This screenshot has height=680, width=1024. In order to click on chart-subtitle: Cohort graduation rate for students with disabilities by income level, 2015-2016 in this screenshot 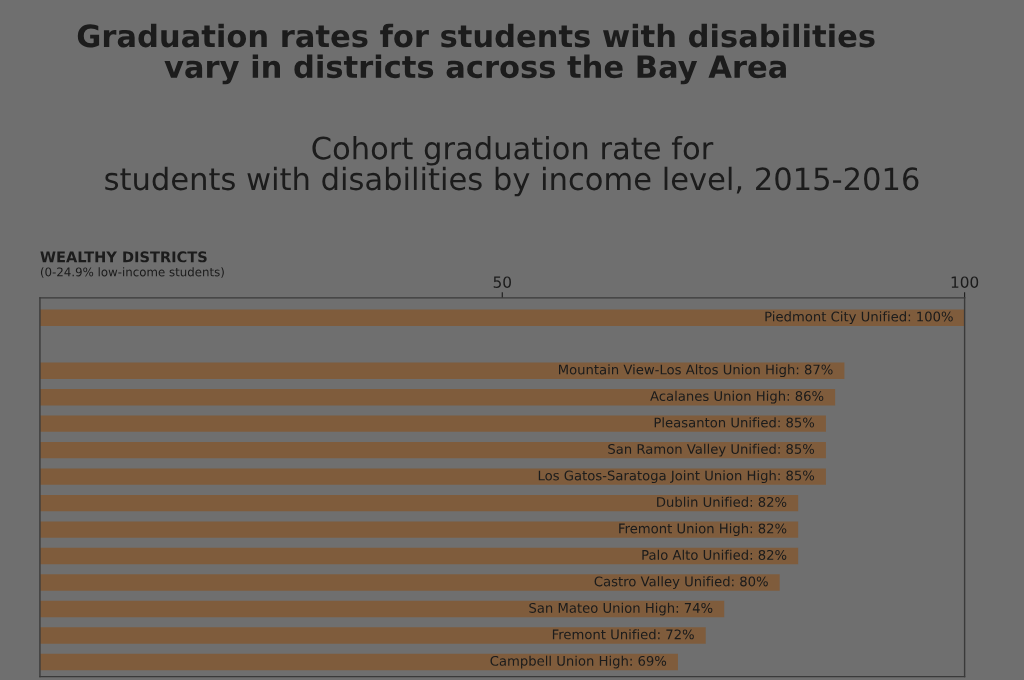, I will do `click(512, 166)`.